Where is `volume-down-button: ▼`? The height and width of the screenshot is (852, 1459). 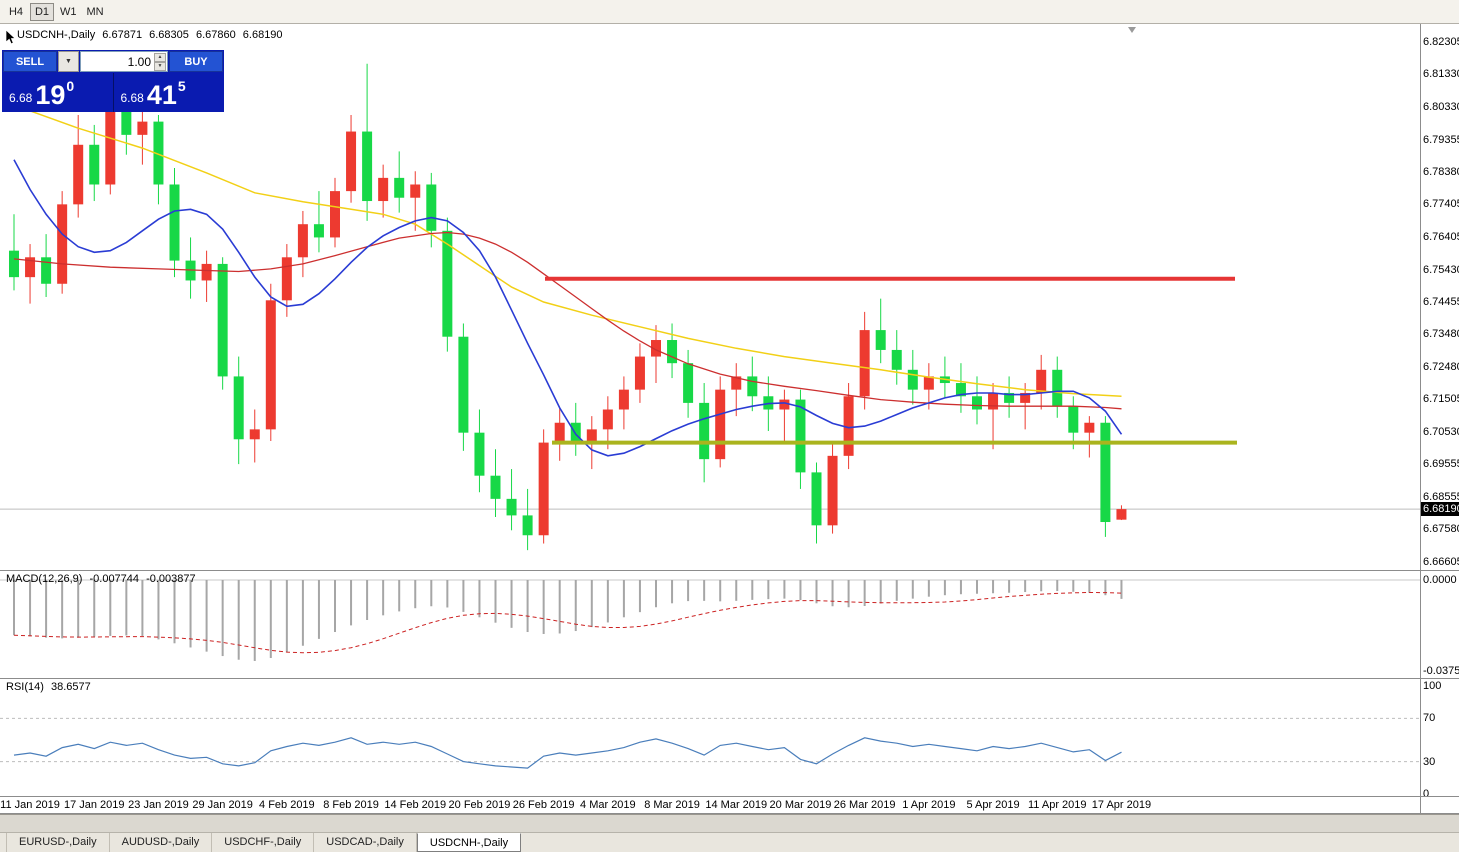
volume-down-button: ▼ is located at coordinates (160, 66).